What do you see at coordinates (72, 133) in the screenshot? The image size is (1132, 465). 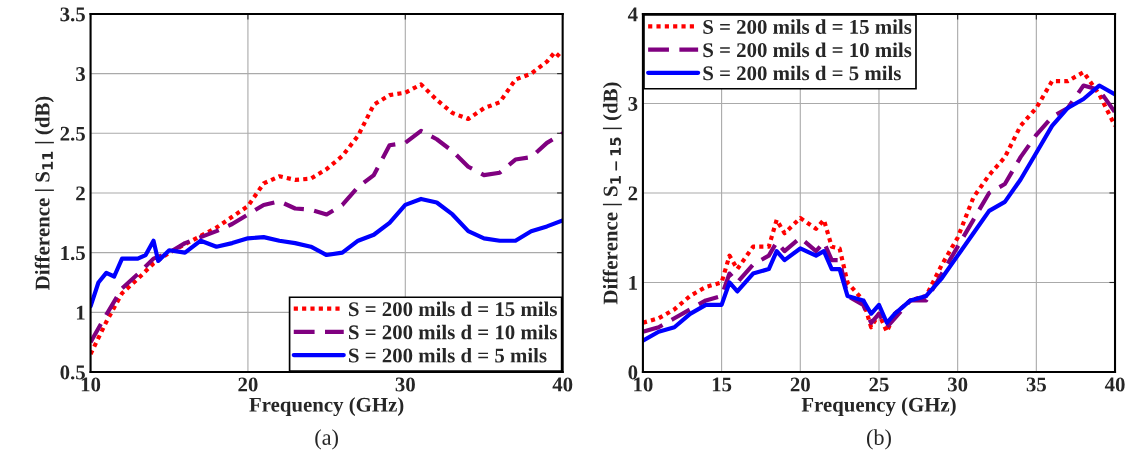 I see `y-tick-label: 2.5` at bounding box center [72, 133].